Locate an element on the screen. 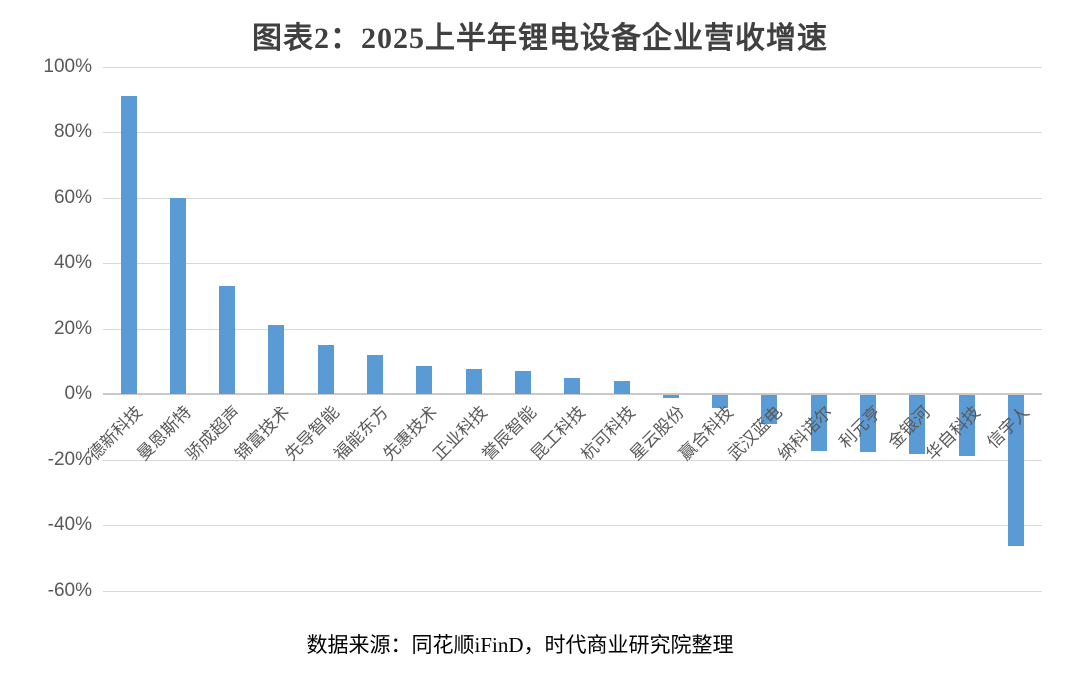  category-label: 昆工科技 is located at coordinates (558, 433).